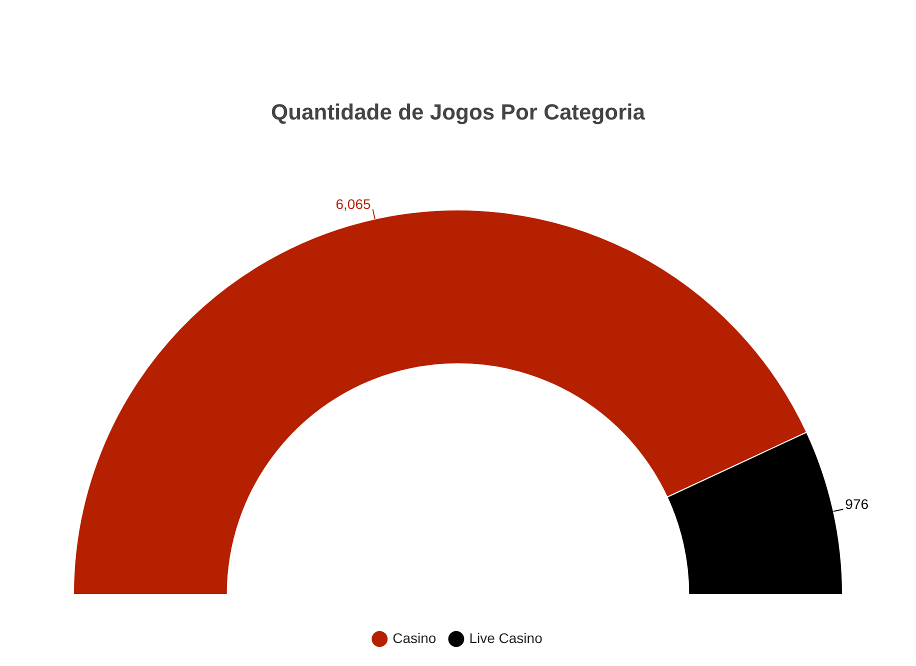  What do you see at coordinates (353, 204) in the screenshot?
I see `data-label: 6,065` at bounding box center [353, 204].